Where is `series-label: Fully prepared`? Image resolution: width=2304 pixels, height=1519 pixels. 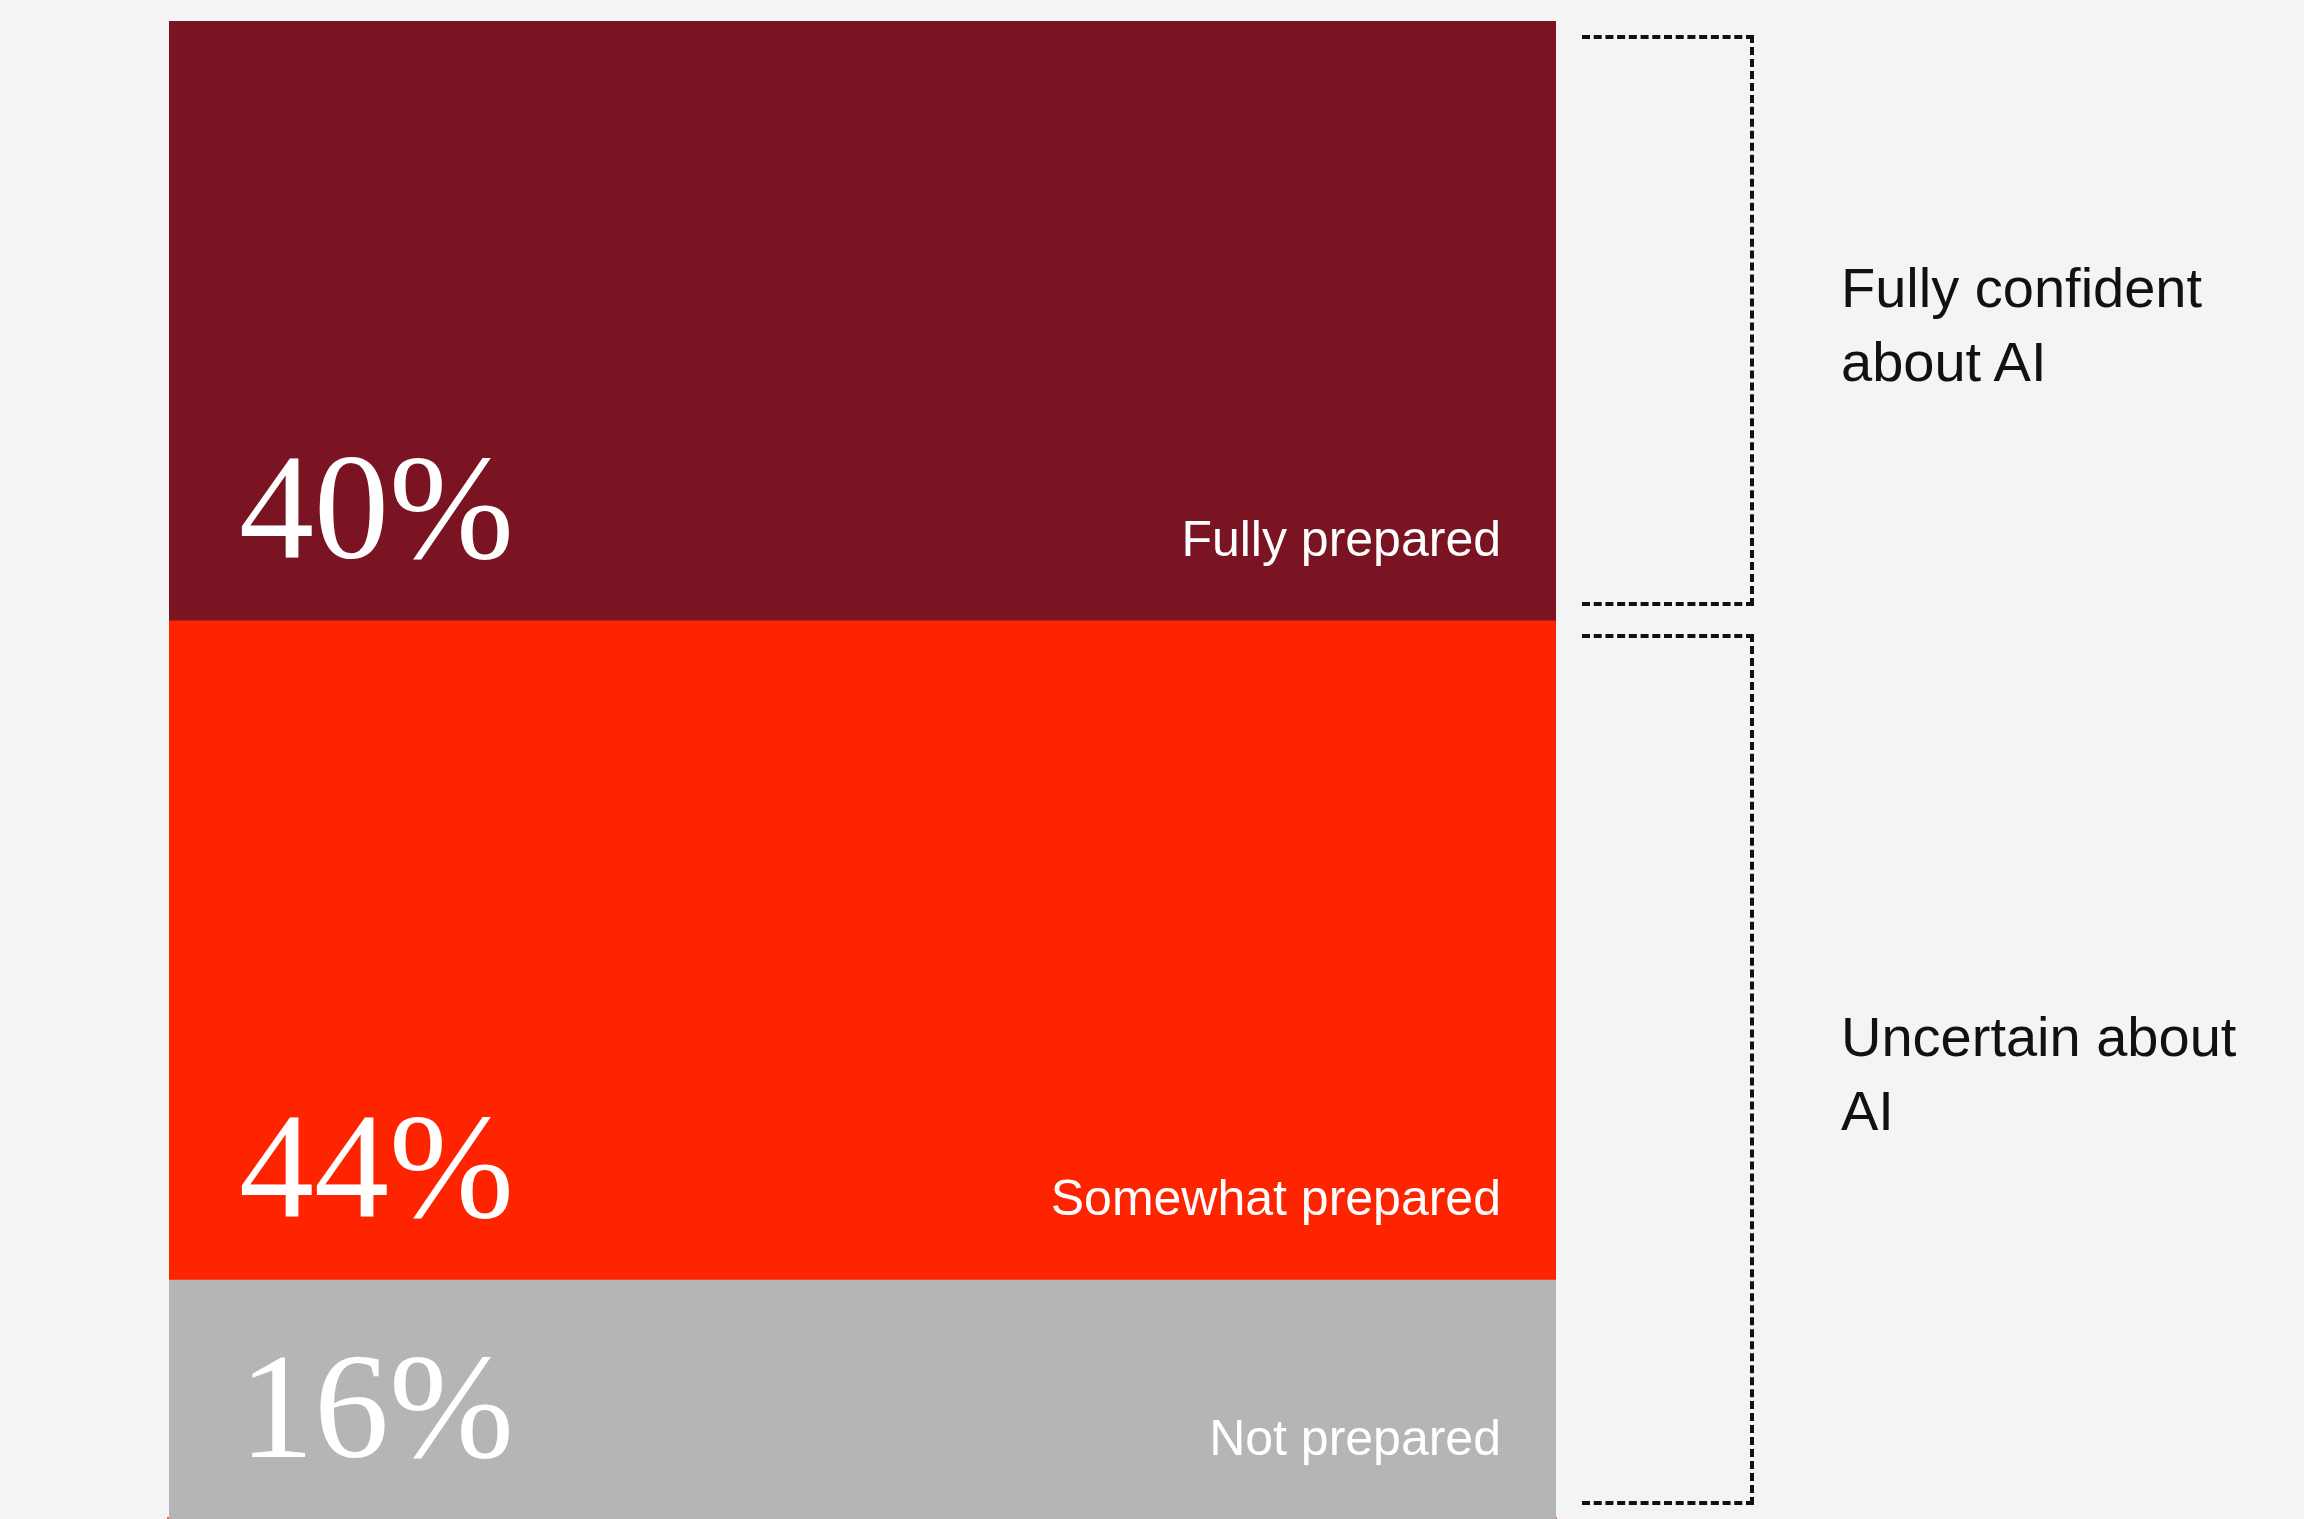
series-label: Fully prepared is located at coordinates (1341, 539).